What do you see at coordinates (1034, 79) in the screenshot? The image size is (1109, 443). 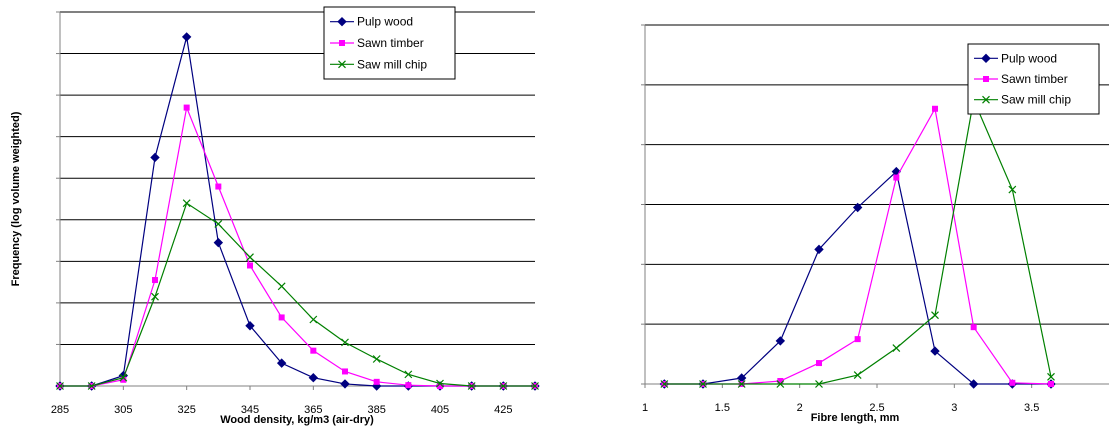 I see `legend-label-sawn-timber: Sawn timber` at bounding box center [1034, 79].